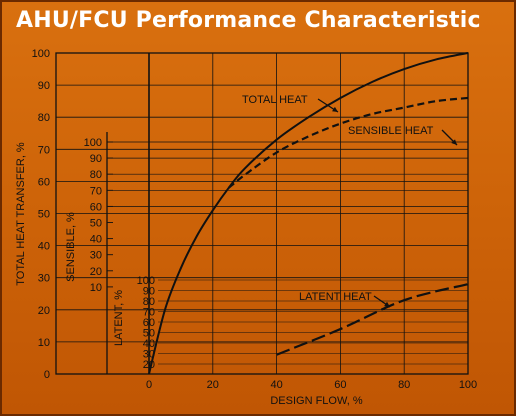 This screenshot has height=416, width=516. I want to click on y-tick-label-latent: 40, so click(149, 344).